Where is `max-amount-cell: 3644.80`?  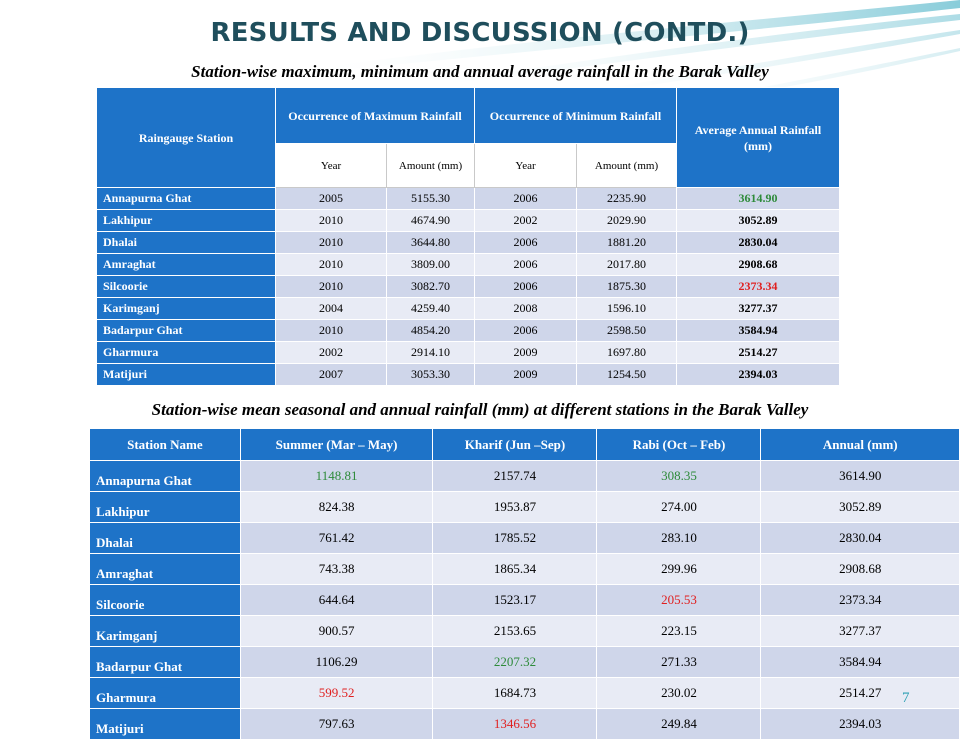 max-amount-cell: 3644.80 is located at coordinates (430, 242).